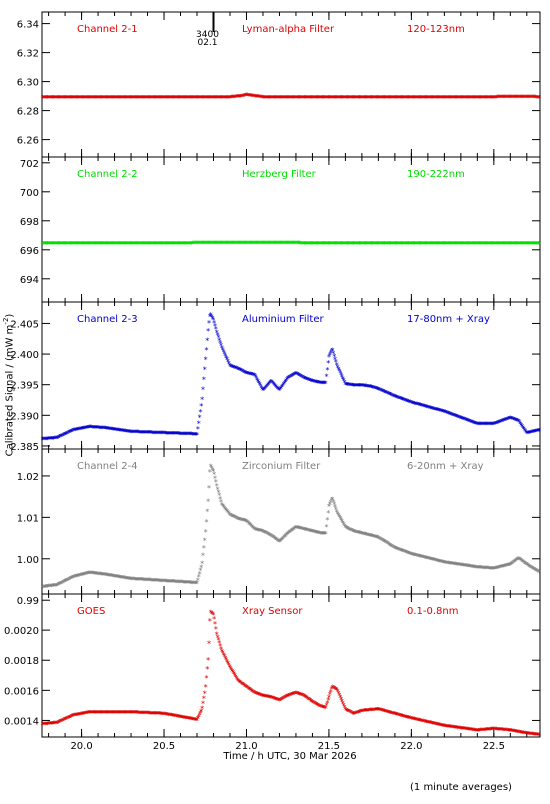 This screenshot has height=804, width=550. Describe the element at coordinates (28, 112) in the screenshot. I see `y-tick-label: 6.28` at that location.